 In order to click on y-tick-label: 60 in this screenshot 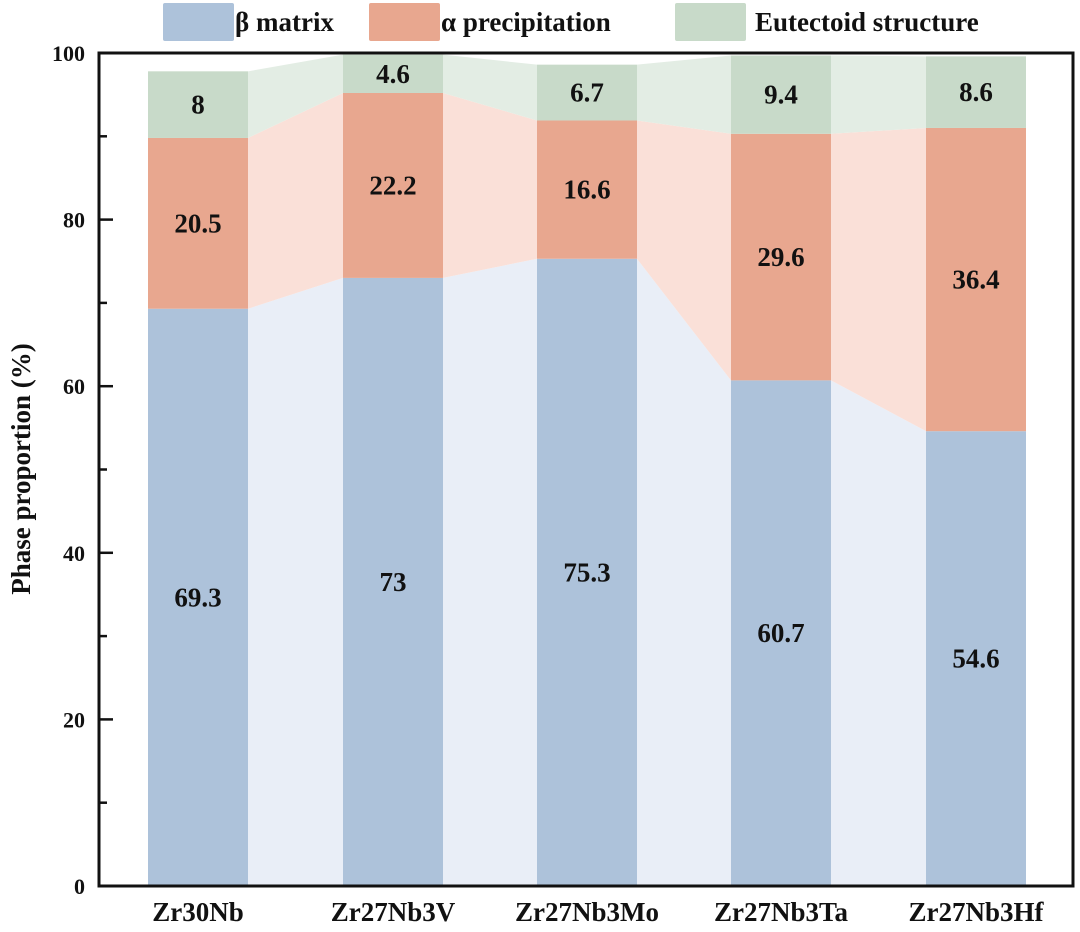, I will do `click(74, 386)`.